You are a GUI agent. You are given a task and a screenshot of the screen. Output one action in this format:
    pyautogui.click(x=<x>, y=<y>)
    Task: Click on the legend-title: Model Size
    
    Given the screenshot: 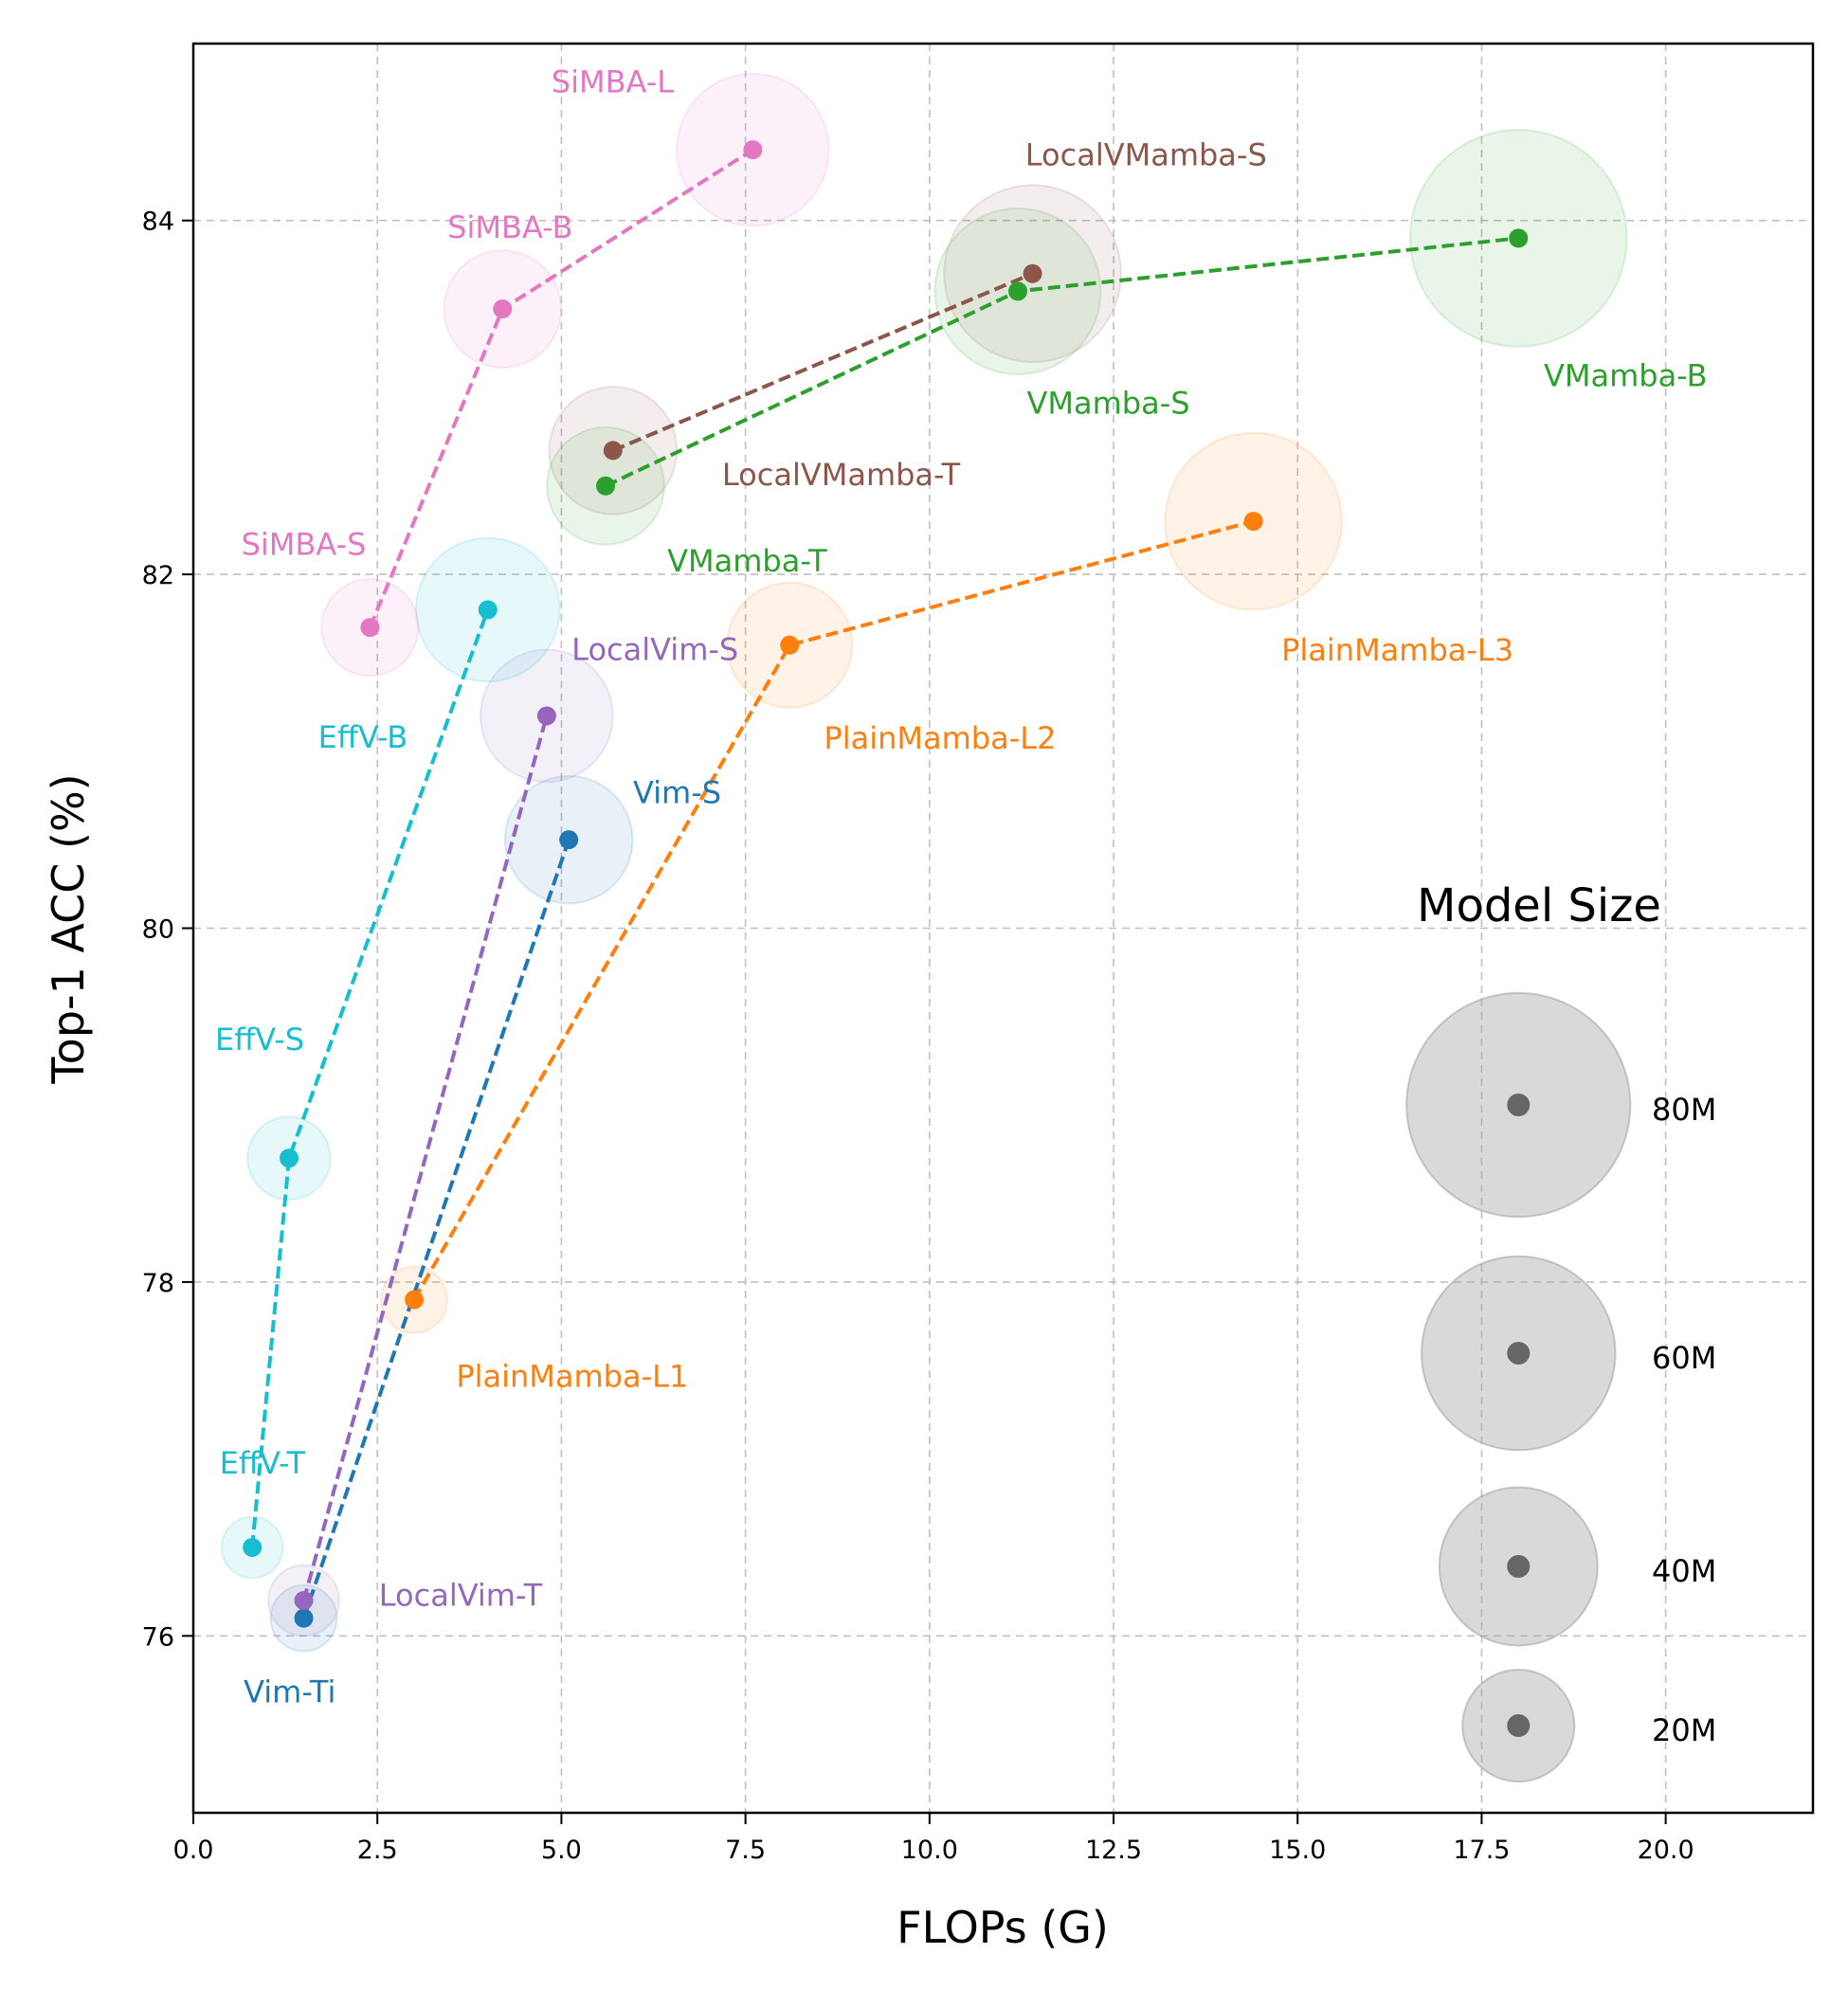 What is the action you would take?
    pyautogui.click(x=1539, y=905)
    